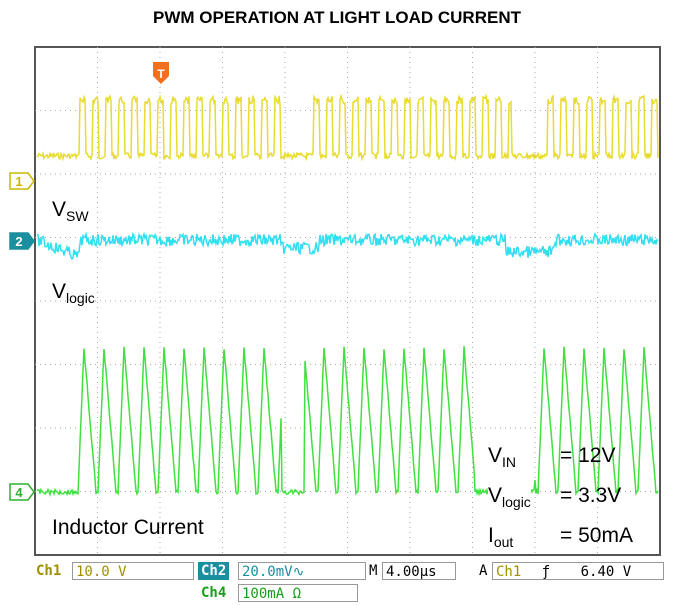 Image resolution: width=674 pixels, height=605 pixels. I want to click on channel-marker-label: 4, so click(19, 492).